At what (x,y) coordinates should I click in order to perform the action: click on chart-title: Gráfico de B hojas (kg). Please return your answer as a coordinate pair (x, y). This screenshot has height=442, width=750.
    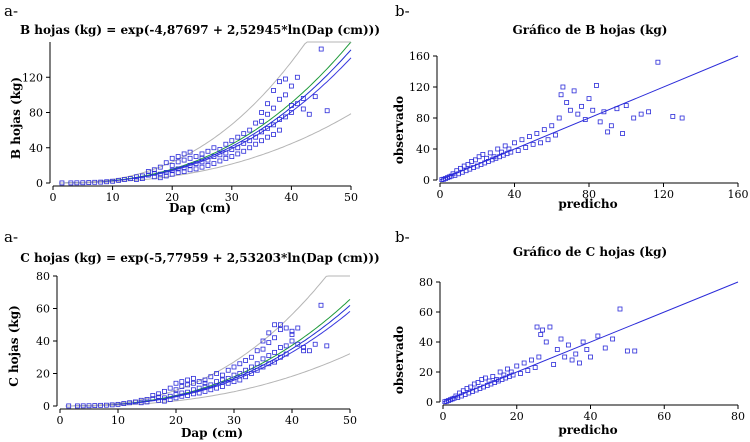
    Looking at the image, I should click on (590, 30).